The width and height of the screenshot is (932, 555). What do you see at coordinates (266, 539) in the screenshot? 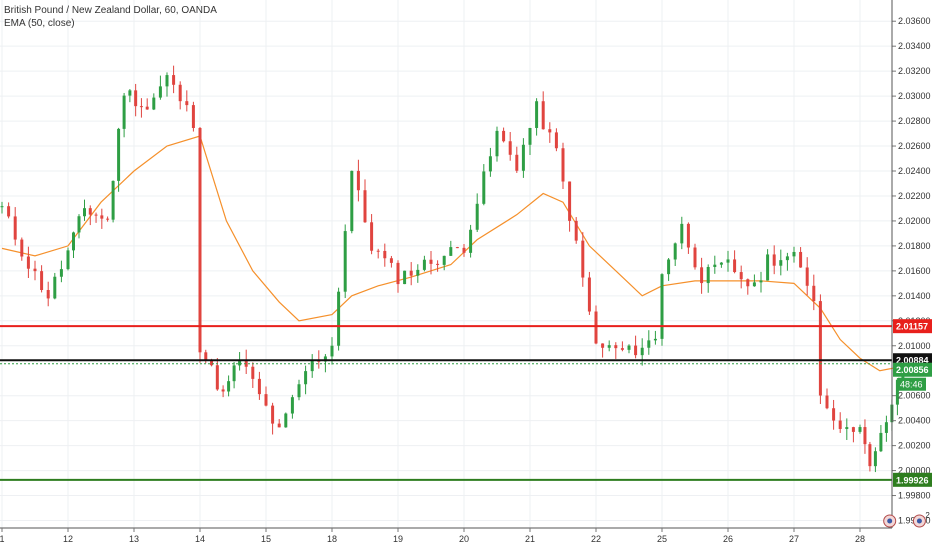
I see `time-tick-label: 15` at bounding box center [266, 539].